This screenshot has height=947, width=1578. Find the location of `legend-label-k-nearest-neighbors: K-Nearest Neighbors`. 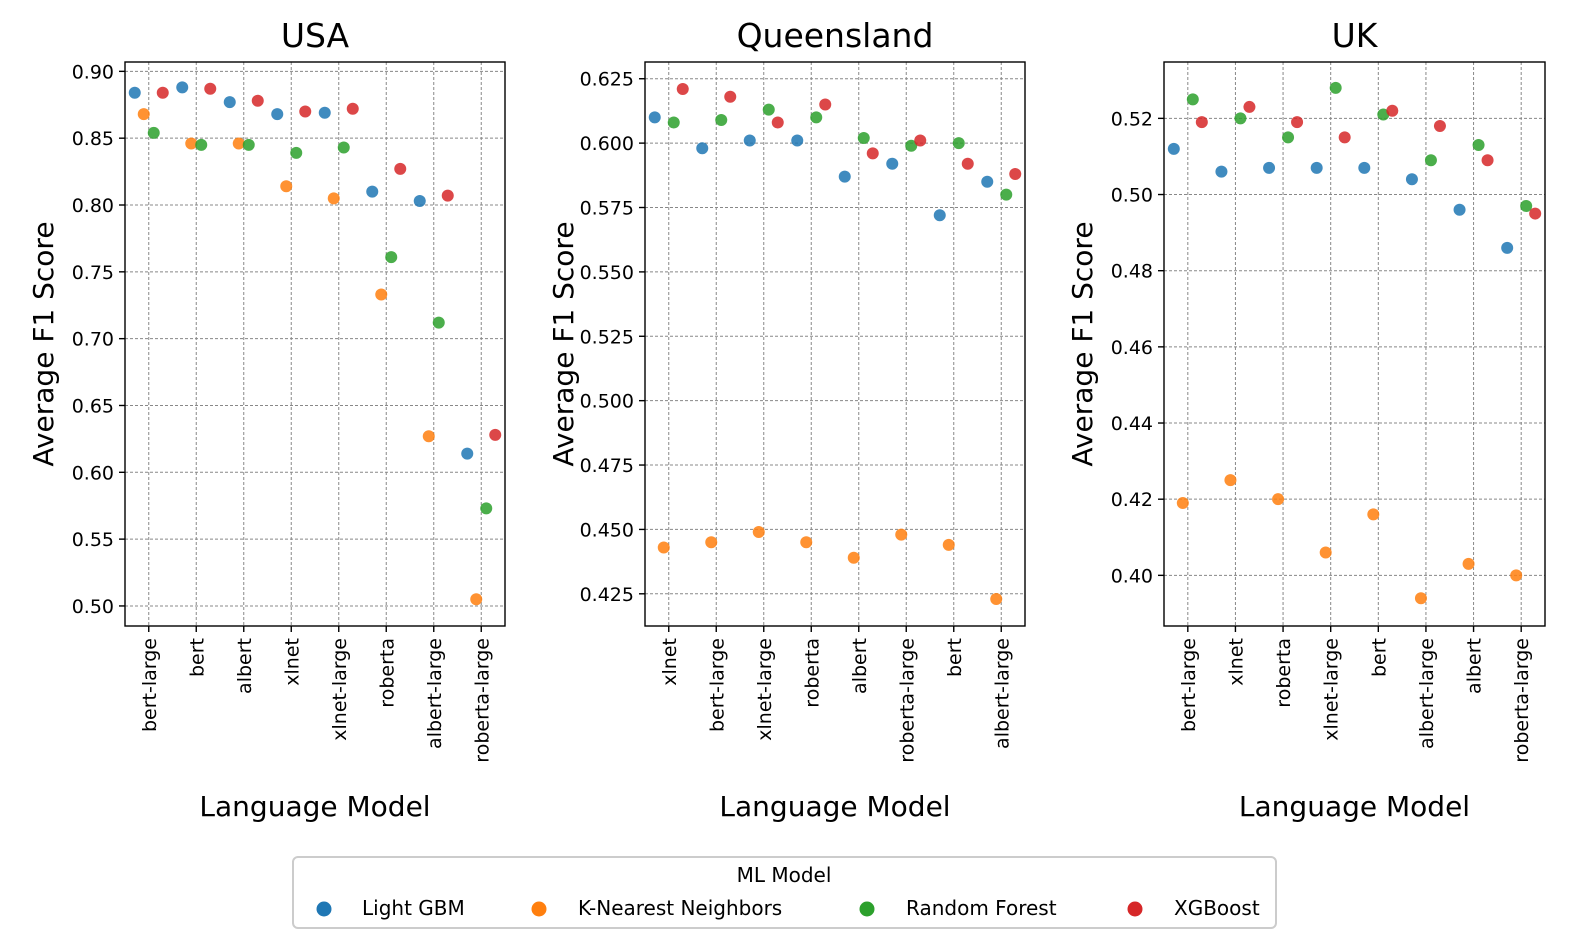

legend-label-k-nearest-neighbors: K-Nearest Neighbors is located at coordinates (680, 908).